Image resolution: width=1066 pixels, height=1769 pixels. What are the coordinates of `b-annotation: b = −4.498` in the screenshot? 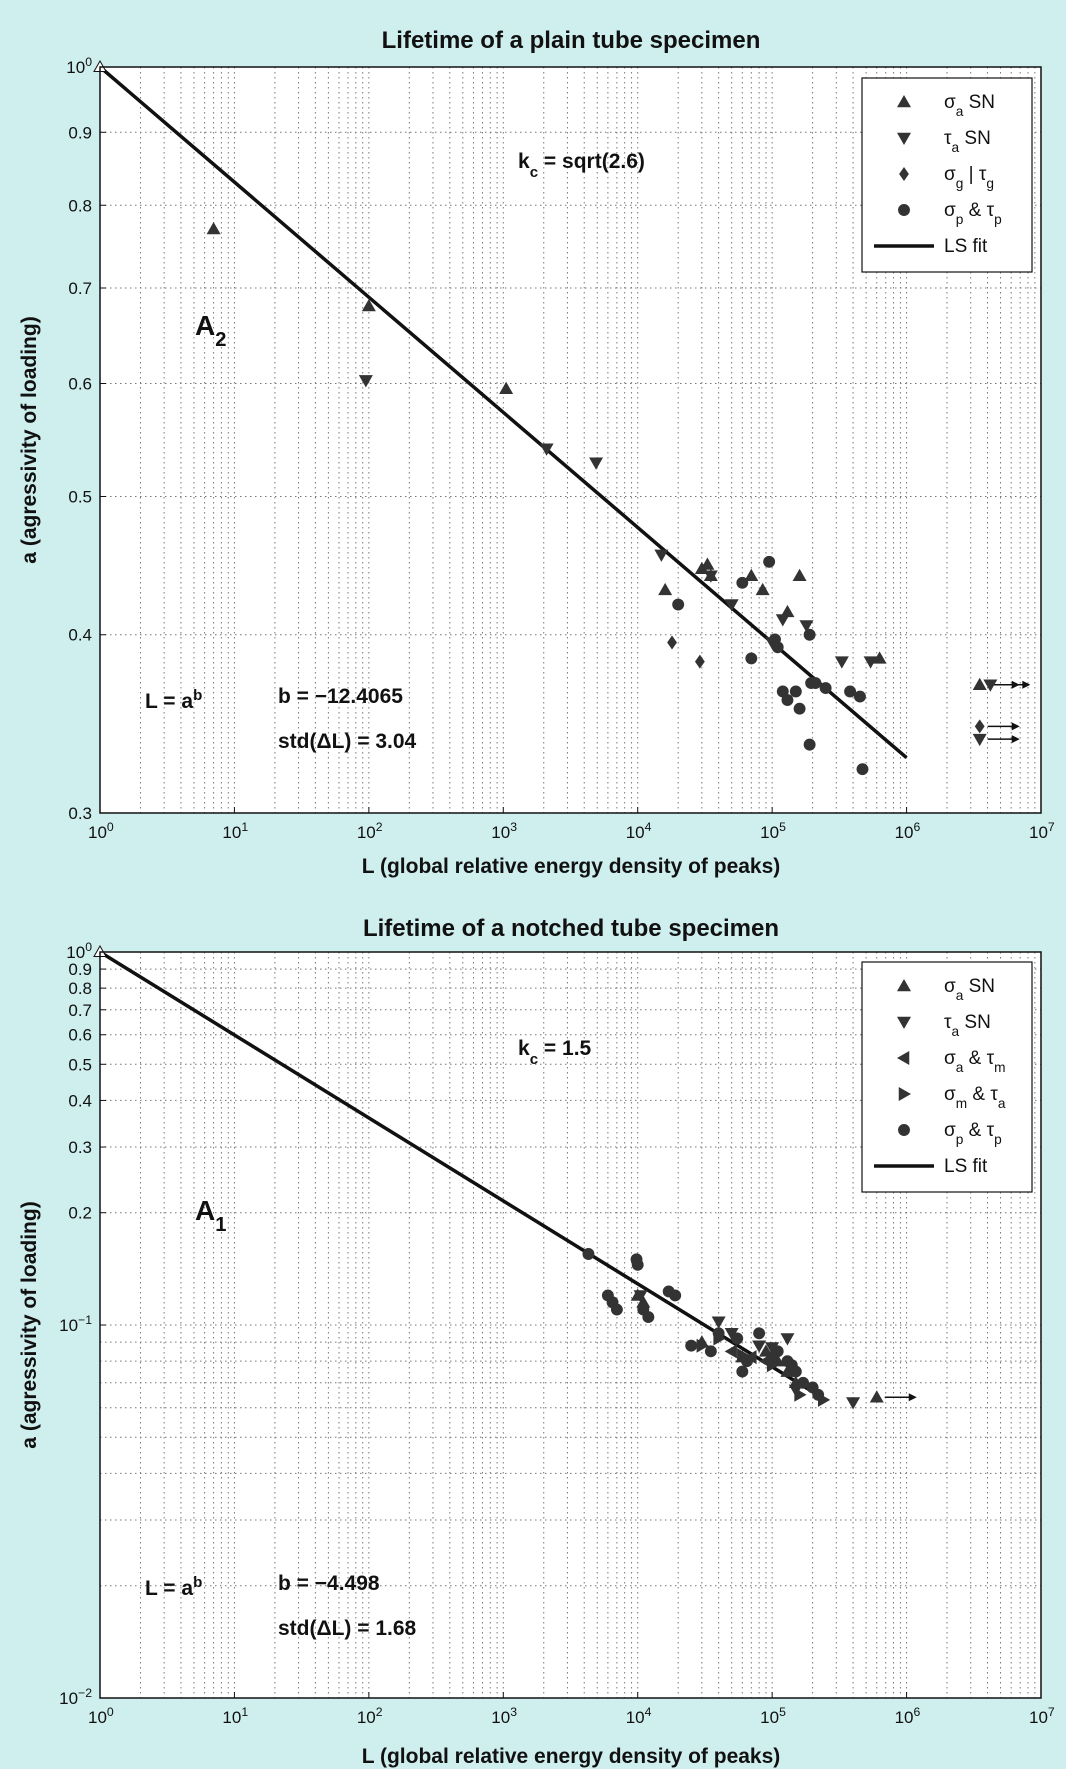 It's located at (329, 1583).